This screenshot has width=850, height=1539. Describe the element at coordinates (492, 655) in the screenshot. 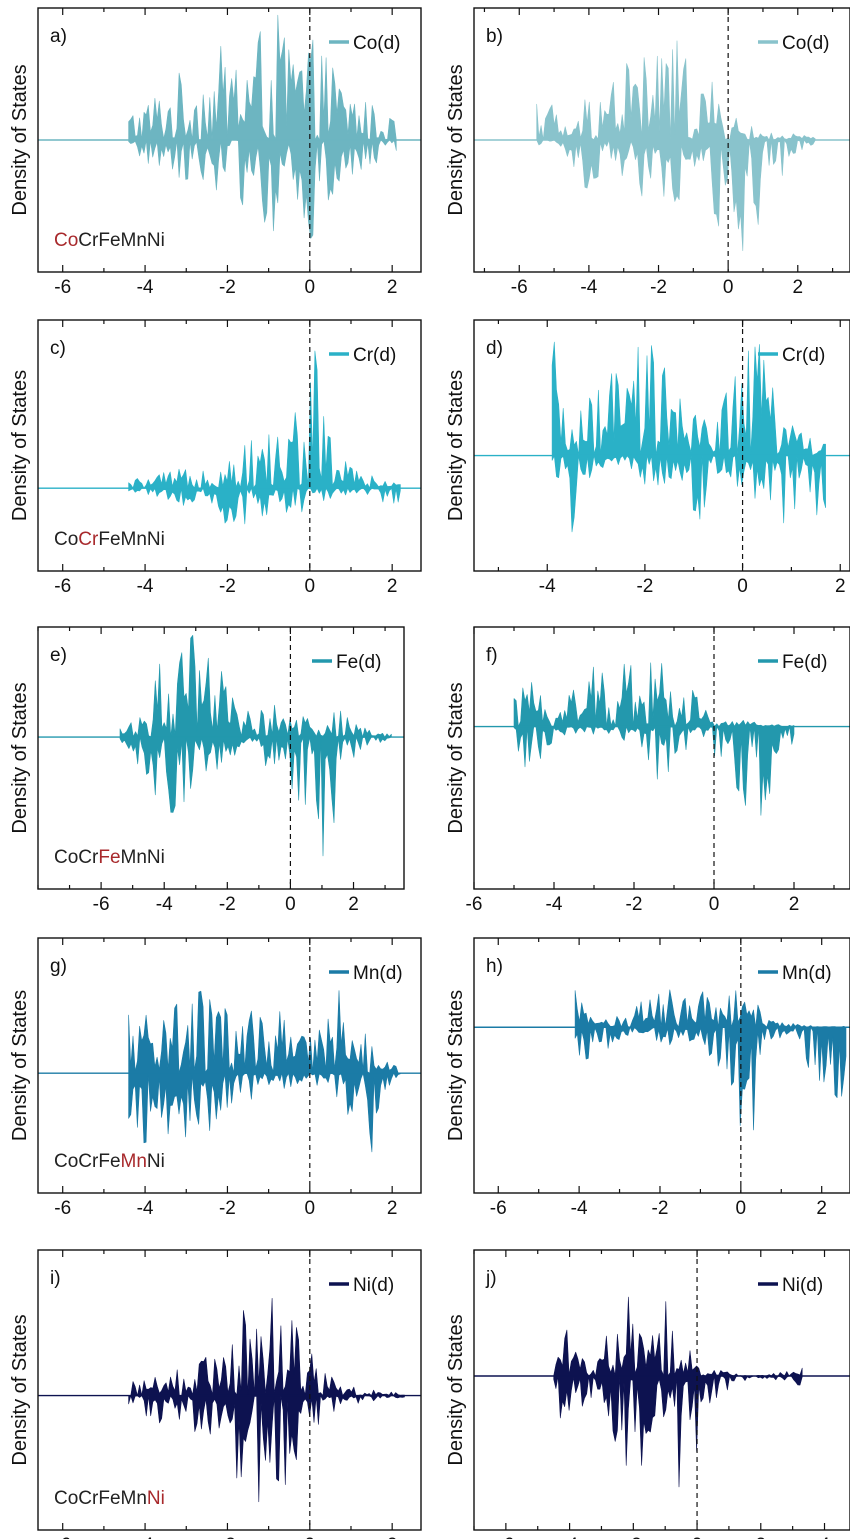

I see `panel-label-f: f)` at that location.